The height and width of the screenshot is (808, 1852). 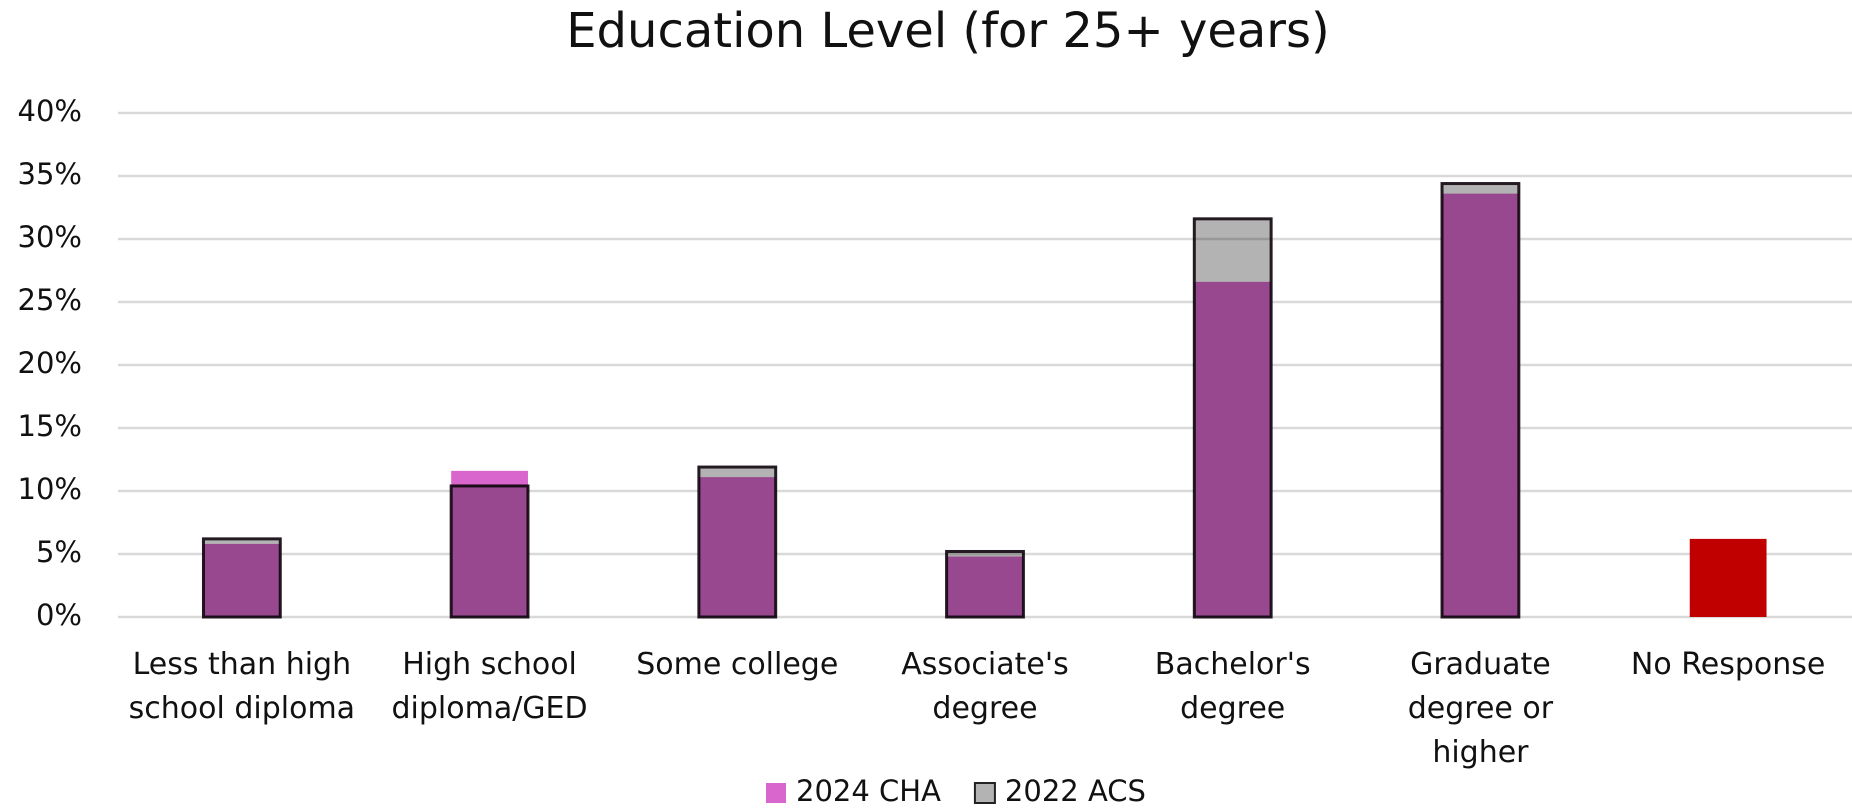 What do you see at coordinates (489, 686) in the screenshot?
I see `x-tick-label: High school diploma/GED` at bounding box center [489, 686].